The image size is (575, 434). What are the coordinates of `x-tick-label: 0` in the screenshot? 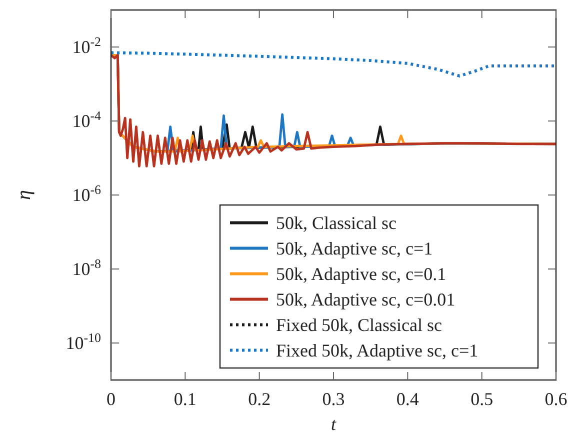 It's located at (111, 399).